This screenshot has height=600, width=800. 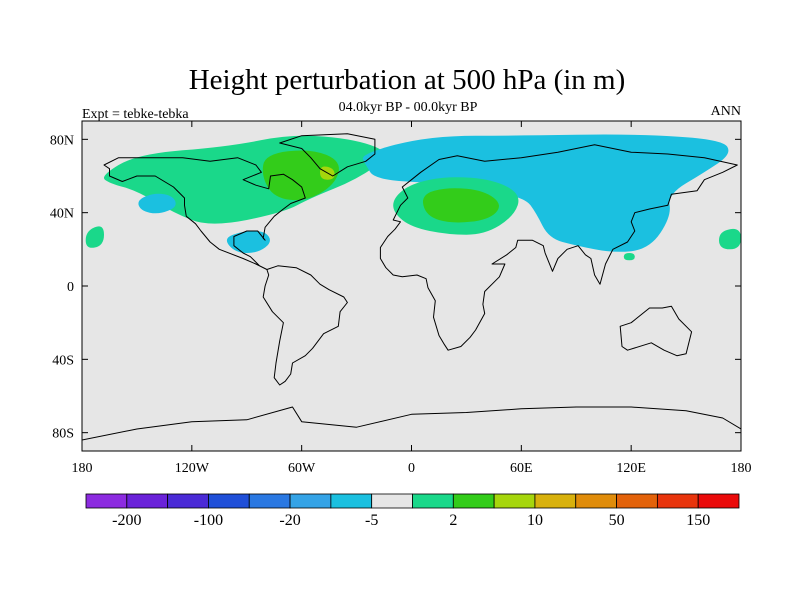 What do you see at coordinates (135, 114) in the screenshot?
I see `subtitle-left: Expt = tebke-tebka` at bounding box center [135, 114].